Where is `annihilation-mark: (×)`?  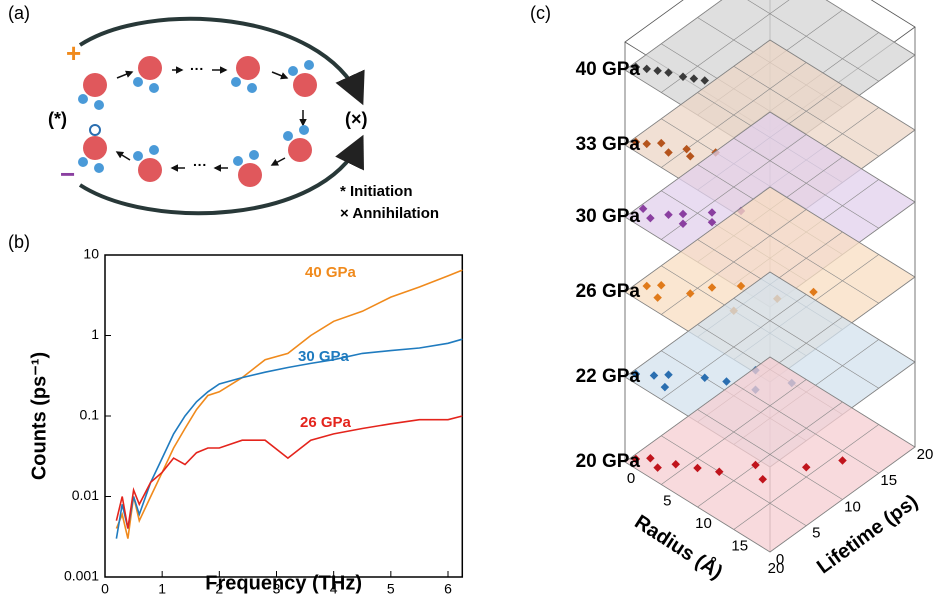
annihilation-mark: (×) is located at coordinates (356, 119).